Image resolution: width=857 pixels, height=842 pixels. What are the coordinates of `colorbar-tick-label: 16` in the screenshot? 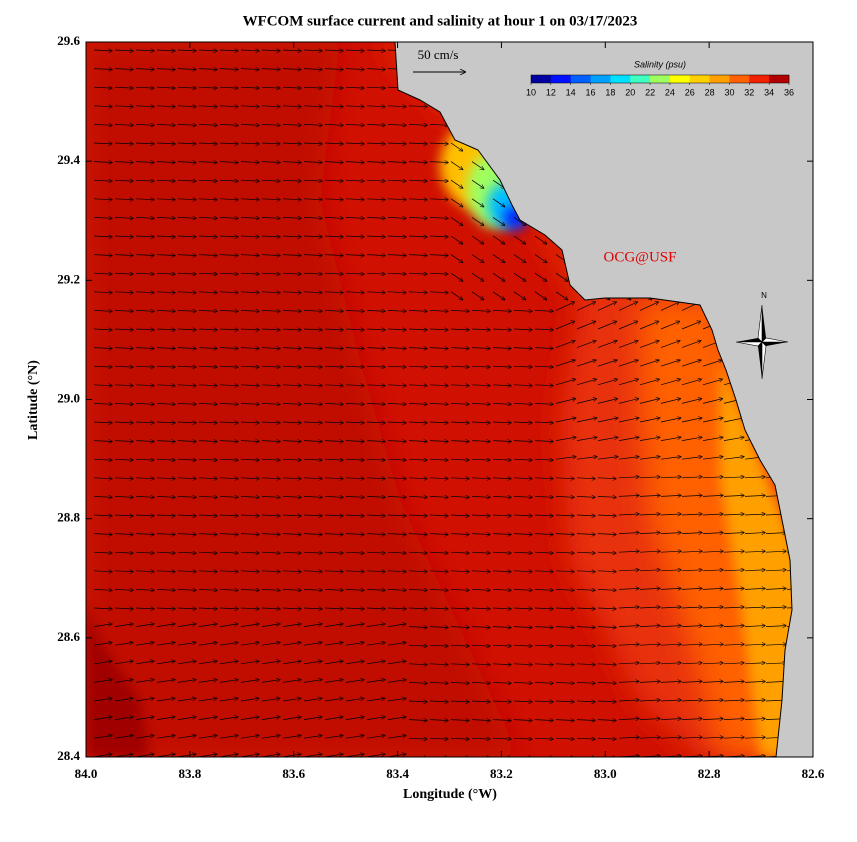 It's located at (591, 92).